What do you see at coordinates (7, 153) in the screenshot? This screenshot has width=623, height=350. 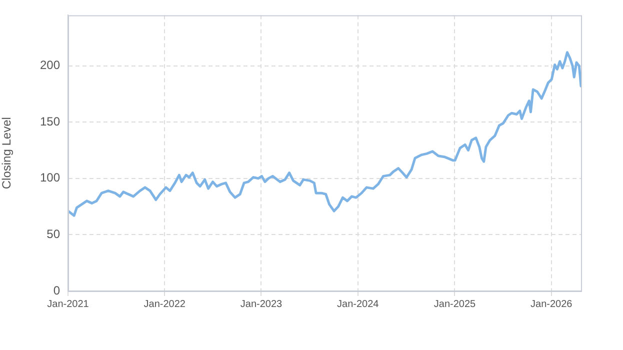 I see `y-axis-title: Closing Level` at bounding box center [7, 153].